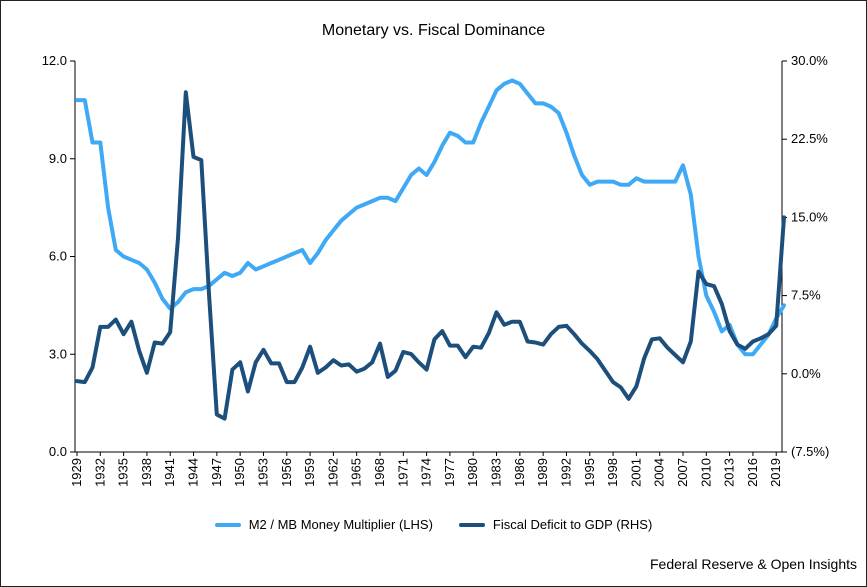  What do you see at coordinates (54, 60) in the screenshot?
I see `left-axis-tick-label: 12.0` at bounding box center [54, 60].